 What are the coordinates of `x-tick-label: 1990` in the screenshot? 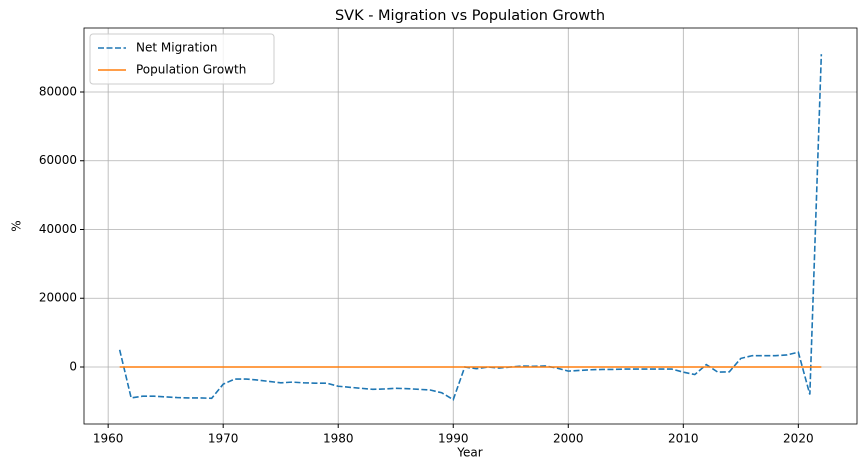 It's located at (453, 439).